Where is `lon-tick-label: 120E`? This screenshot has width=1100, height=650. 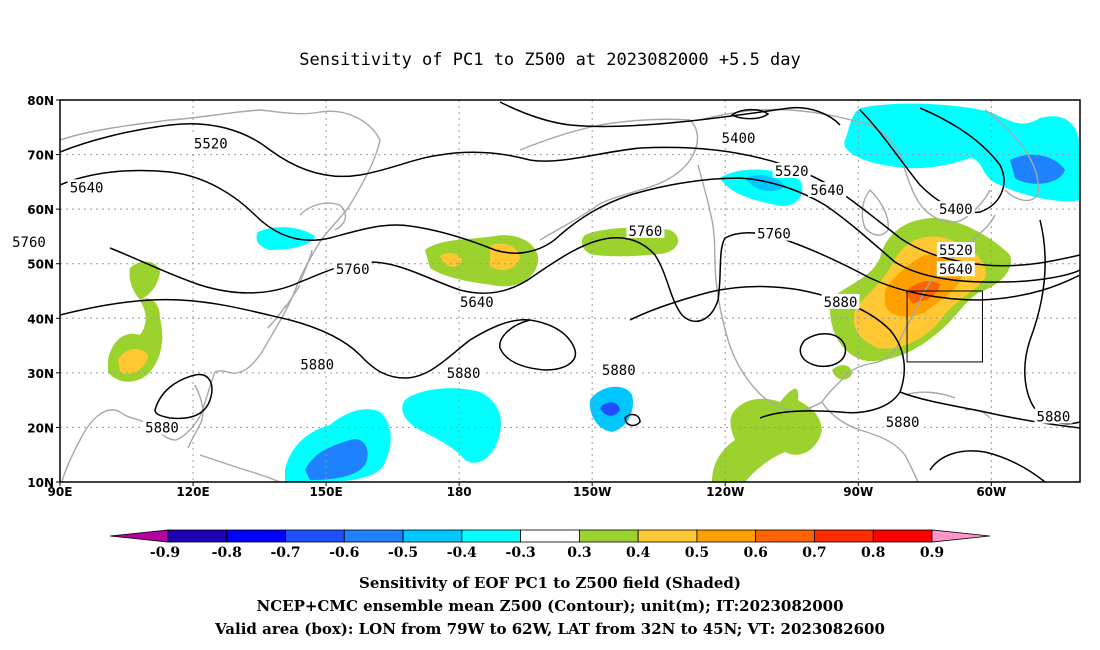
lon-tick-label: 120E is located at coordinates (192, 492).